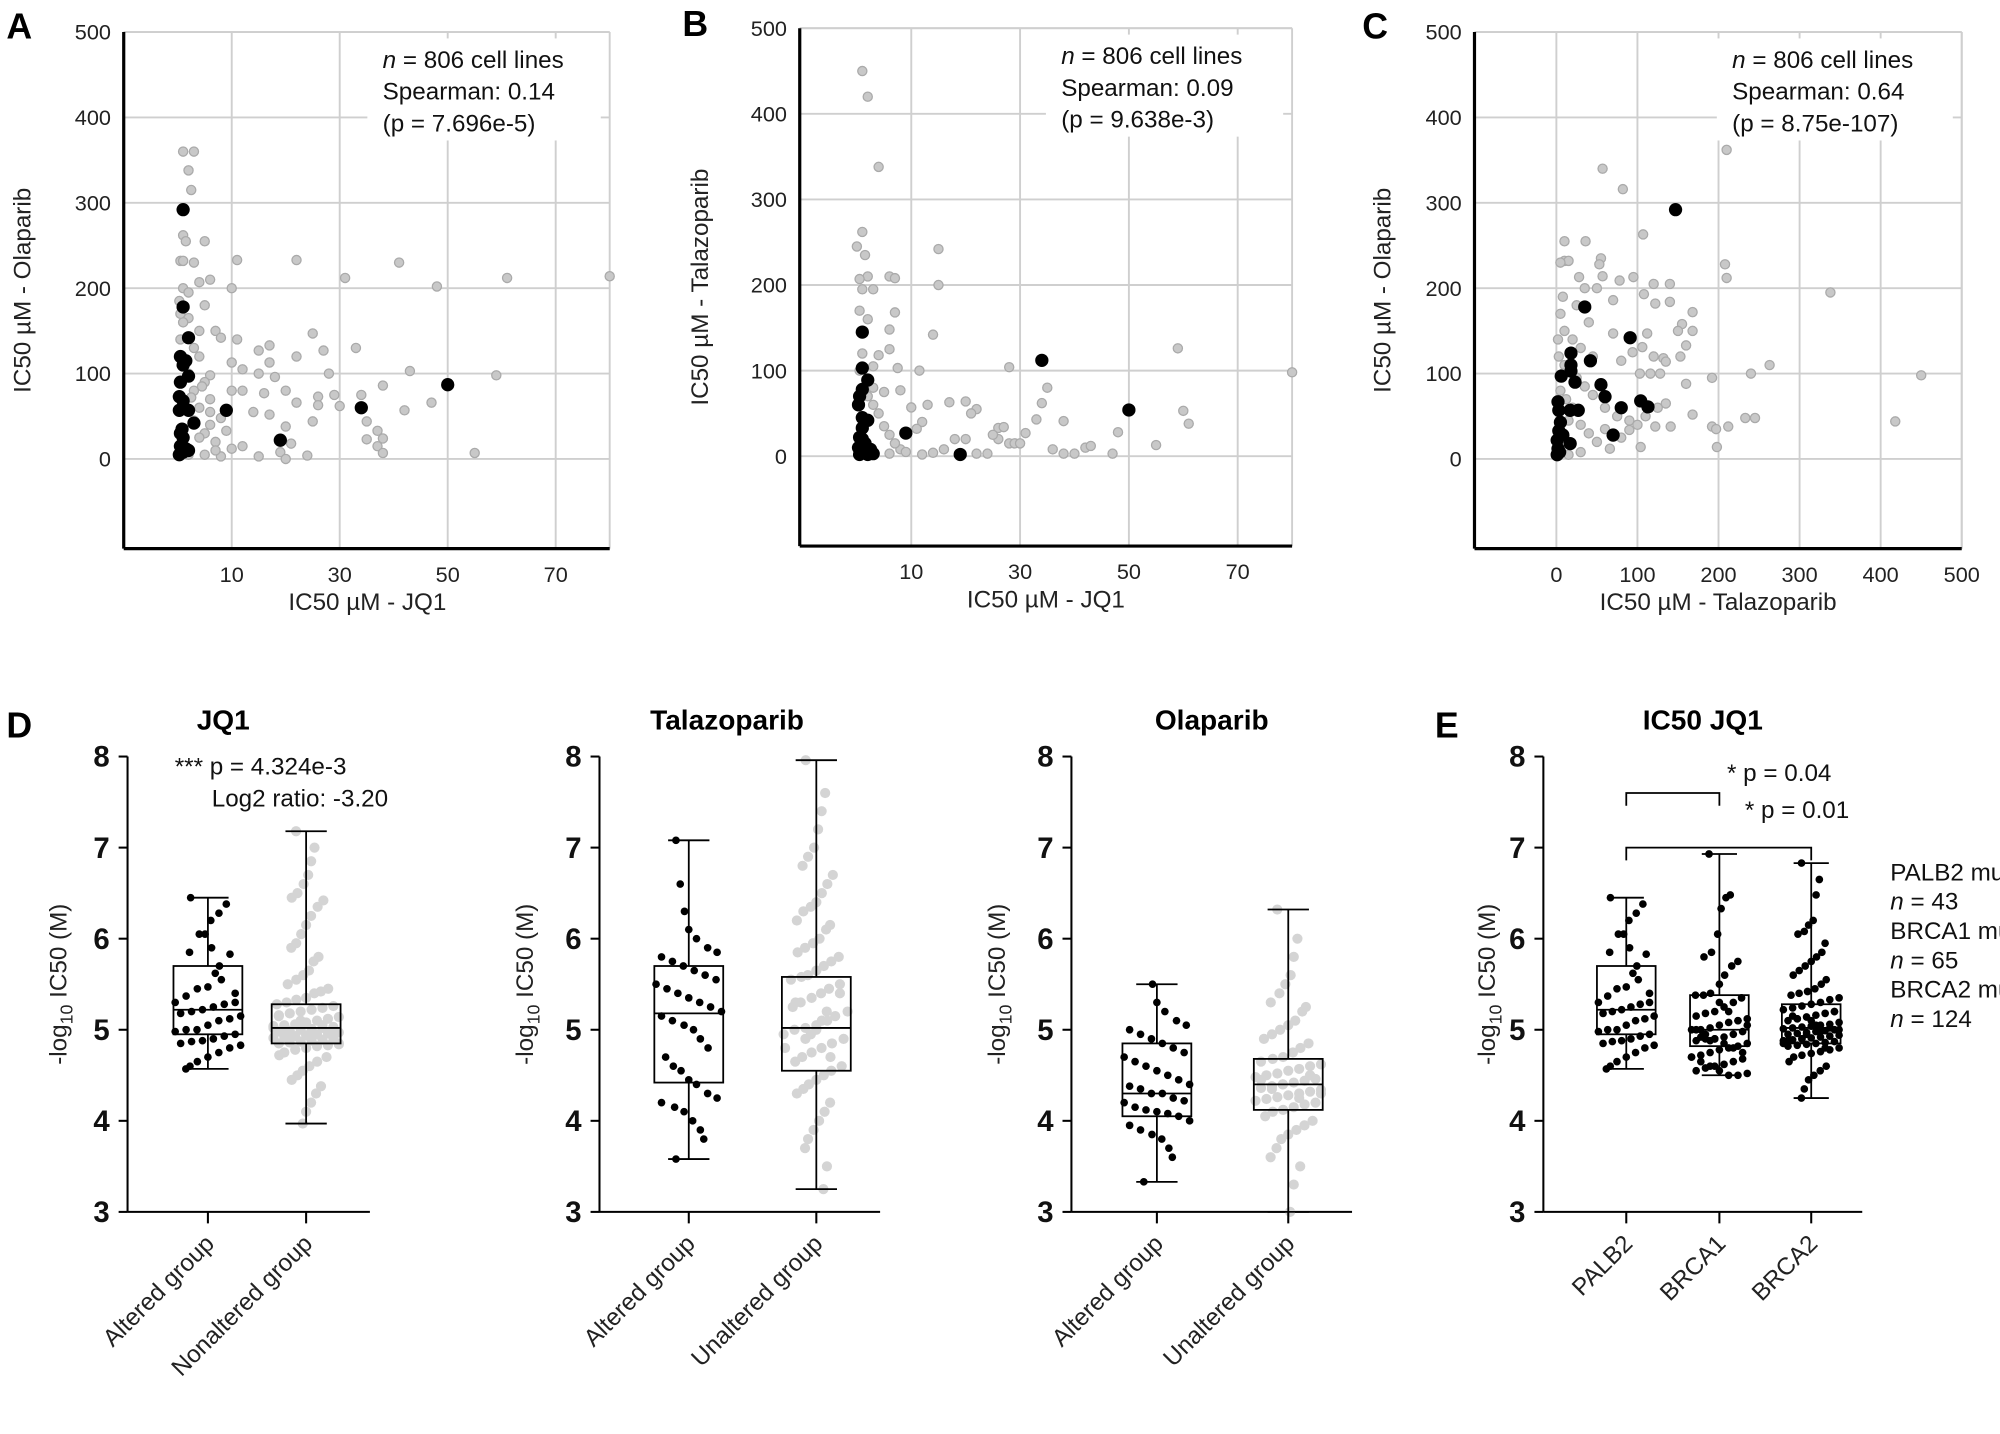  I want to click on panel-label: E, so click(1447, 725).